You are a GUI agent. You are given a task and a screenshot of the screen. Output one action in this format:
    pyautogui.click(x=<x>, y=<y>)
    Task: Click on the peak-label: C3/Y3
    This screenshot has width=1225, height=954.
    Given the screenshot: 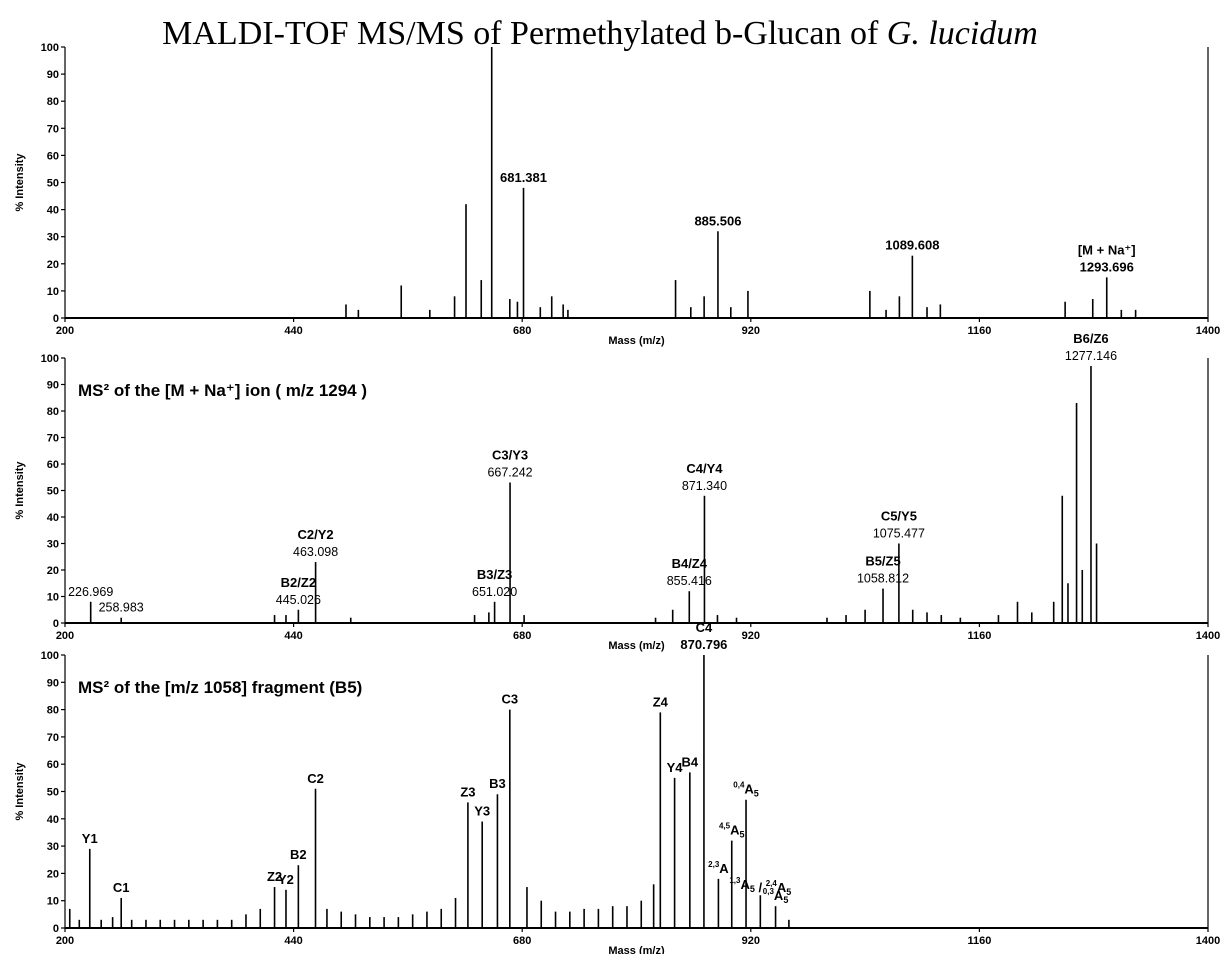 What is the action you would take?
    pyautogui.click(x=510, y=455)
    